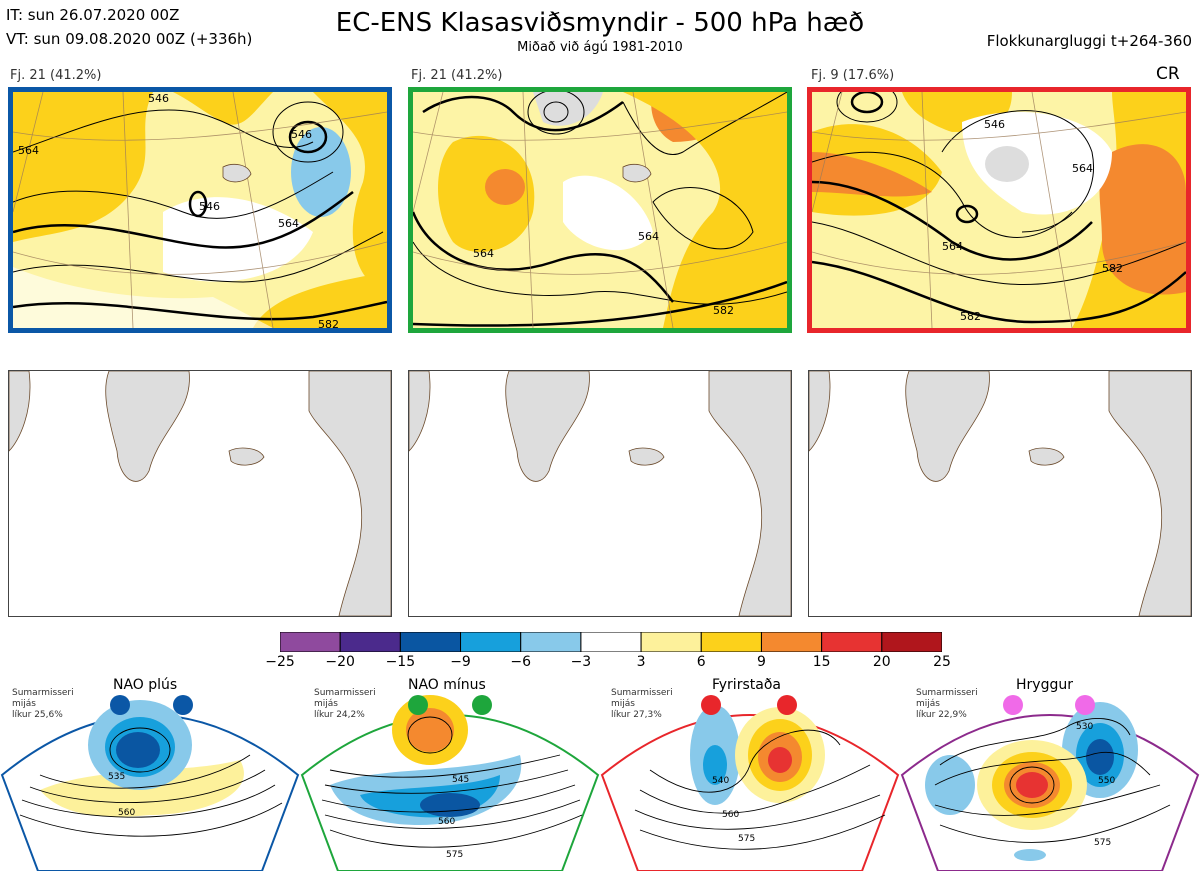 This screenshot has width=1200, height=875. Describe the element at coordinates (326, 704) in the screenshot. I see `regime-2-sub: mijás` at that location.